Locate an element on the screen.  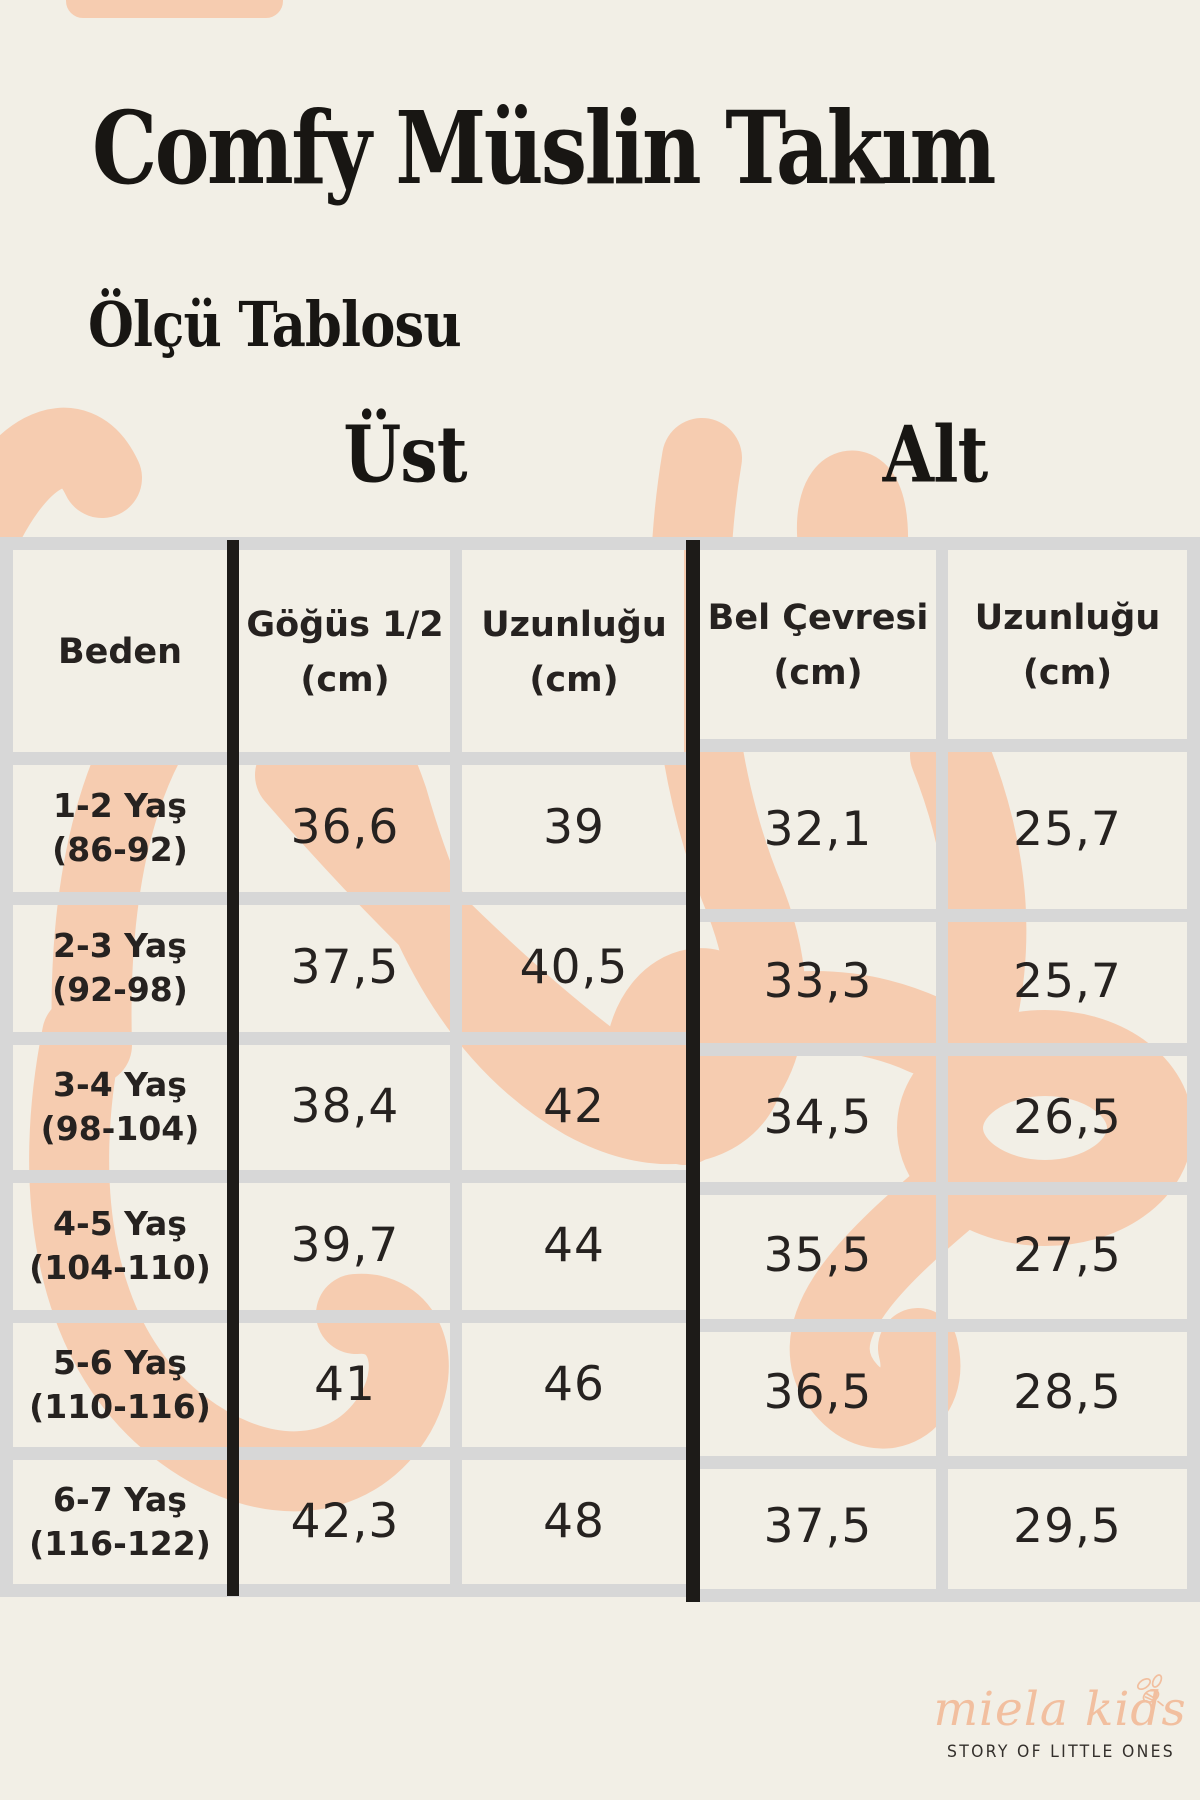
table-value: 46 is located at coordinates (574, 1384).